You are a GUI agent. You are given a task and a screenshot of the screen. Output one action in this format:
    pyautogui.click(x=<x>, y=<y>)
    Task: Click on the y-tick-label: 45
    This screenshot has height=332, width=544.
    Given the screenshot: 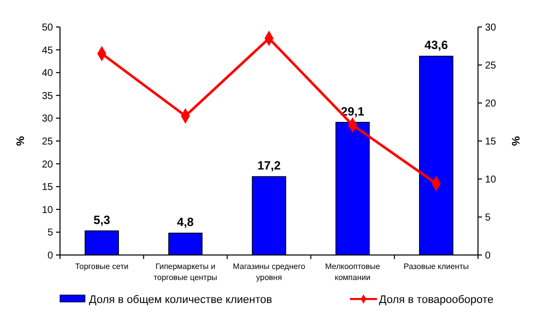 What is the action you would take?
    pyautogui.click(x=48, y=50)
    